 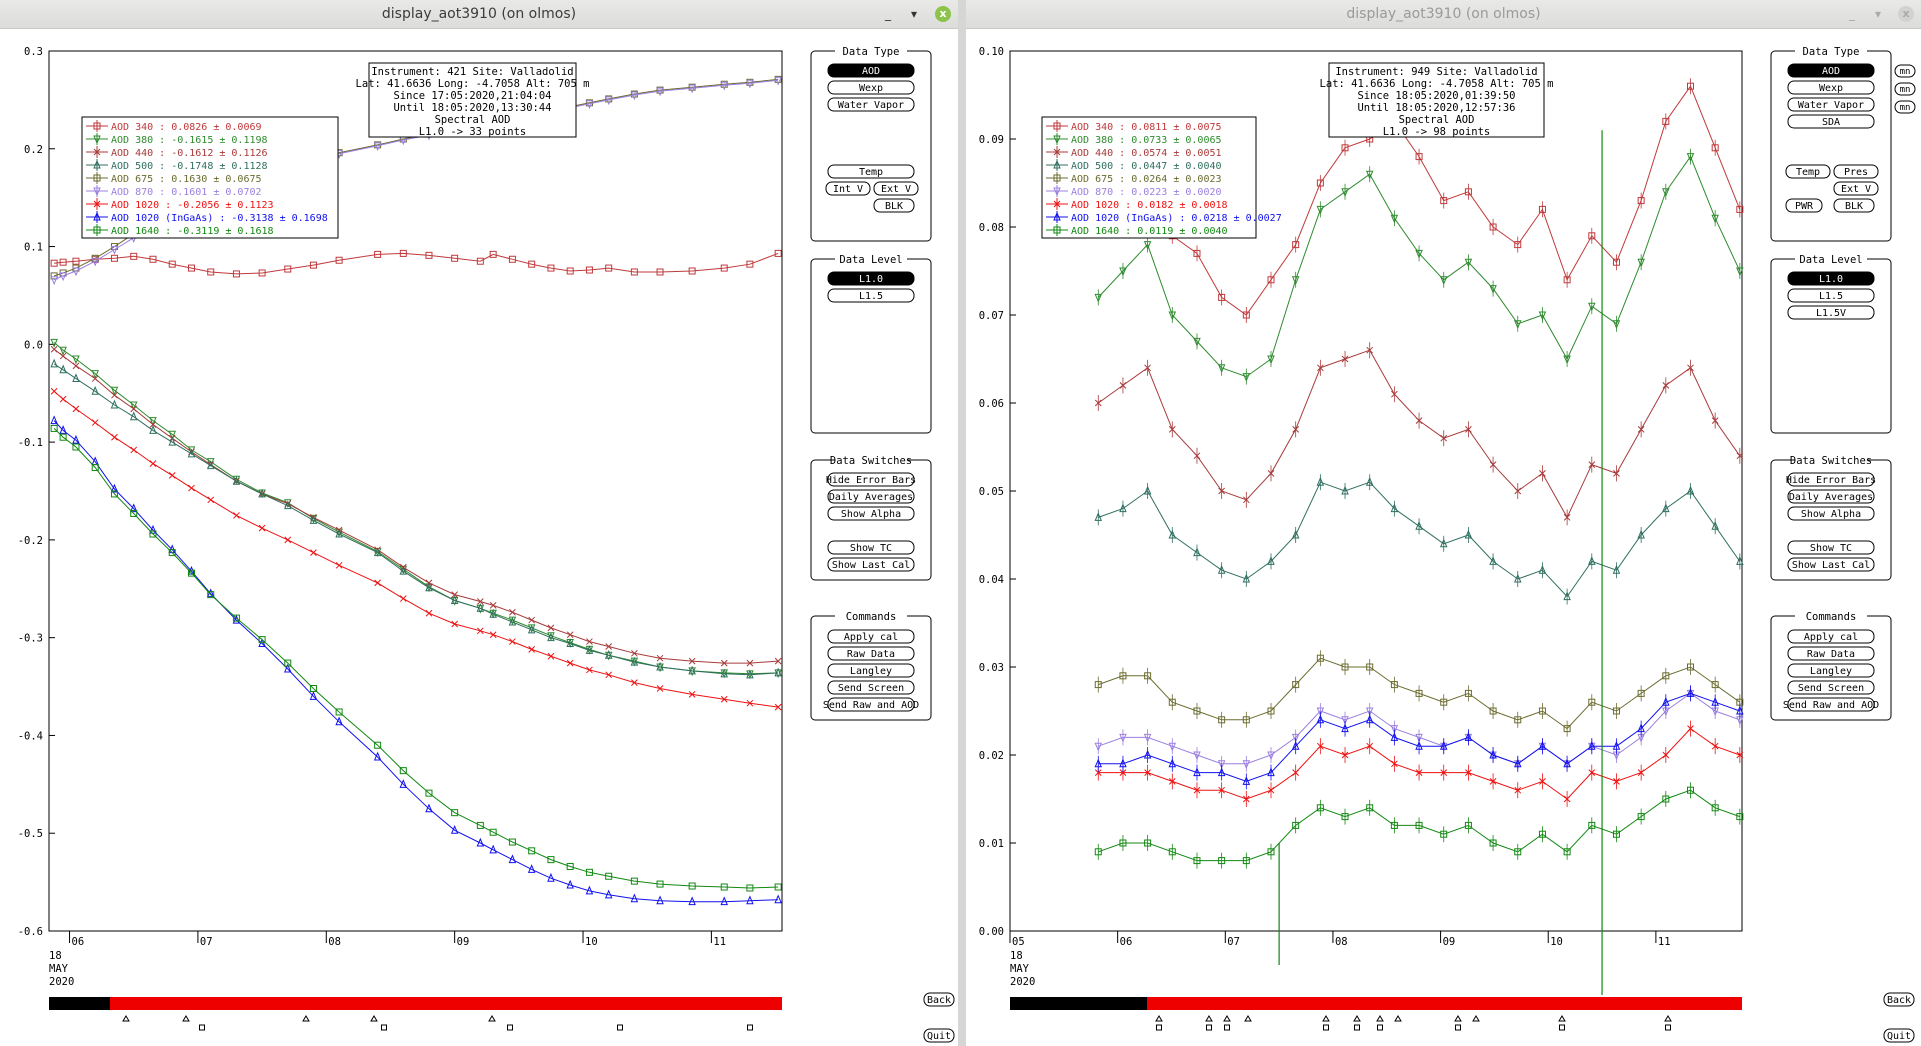 I want to click on pwr-button, so click(x=1804, y=205).